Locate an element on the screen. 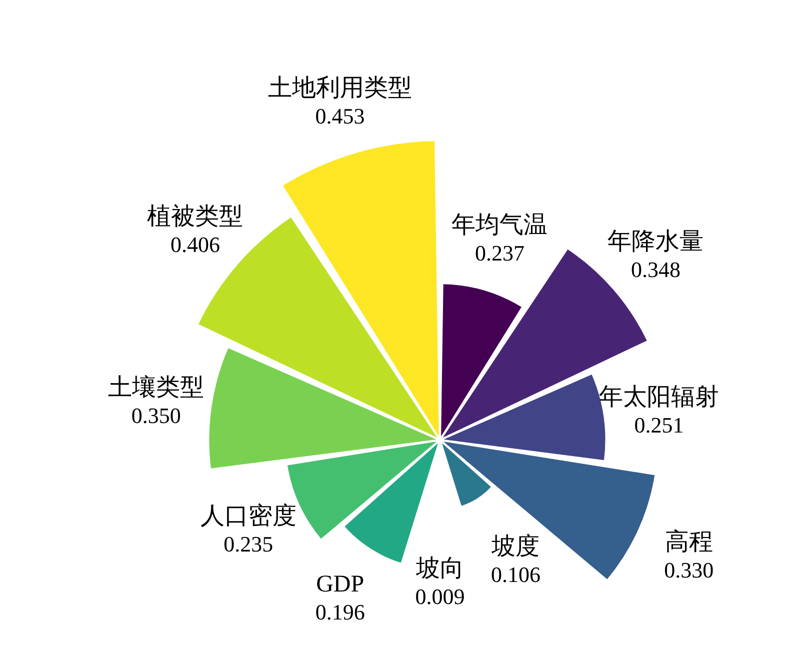 Image resolution: width=800 pixels, height=667 pixels. category-label: 土地利用类型 is located at coordinates (340, 88).